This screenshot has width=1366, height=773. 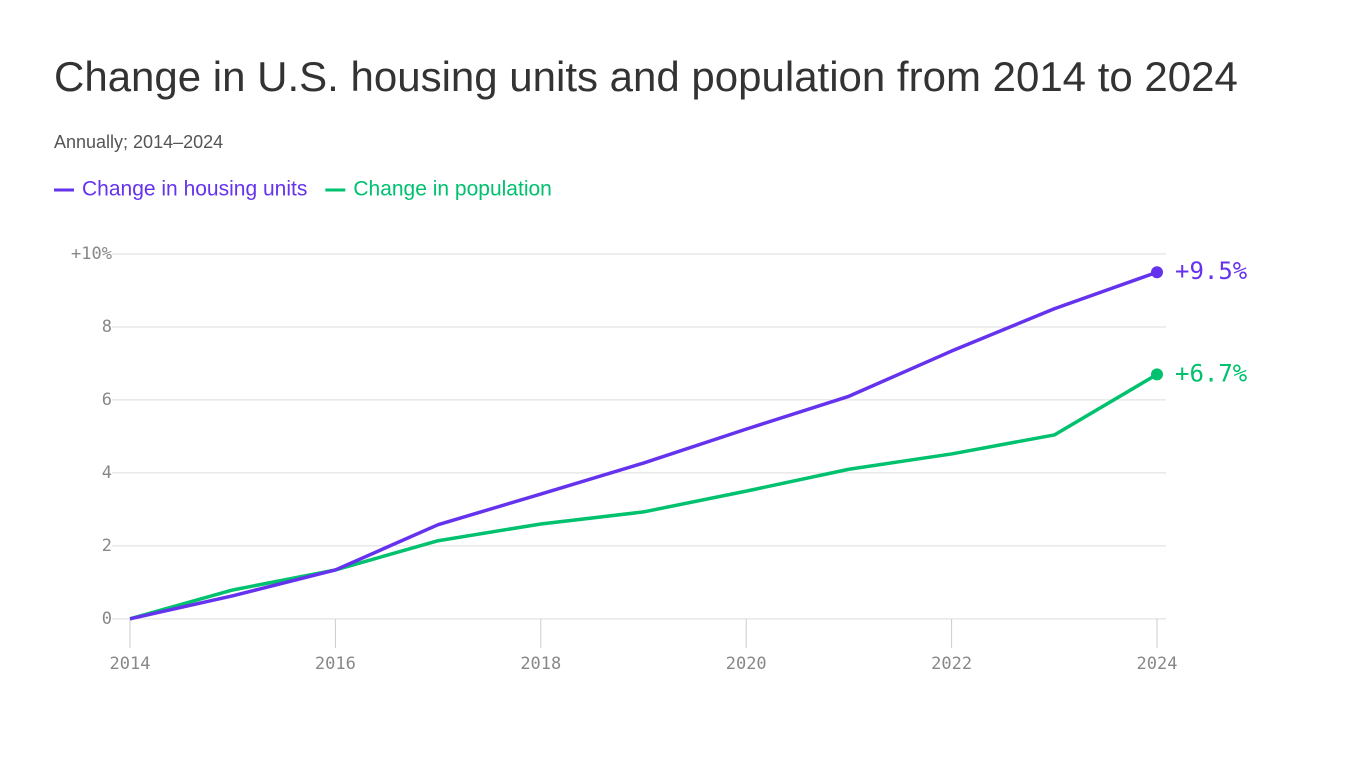 What do you see at coordinates (335, 664) in the screenshot?
I see `x-tick-label: 2016` at bounding box center [335, 664].